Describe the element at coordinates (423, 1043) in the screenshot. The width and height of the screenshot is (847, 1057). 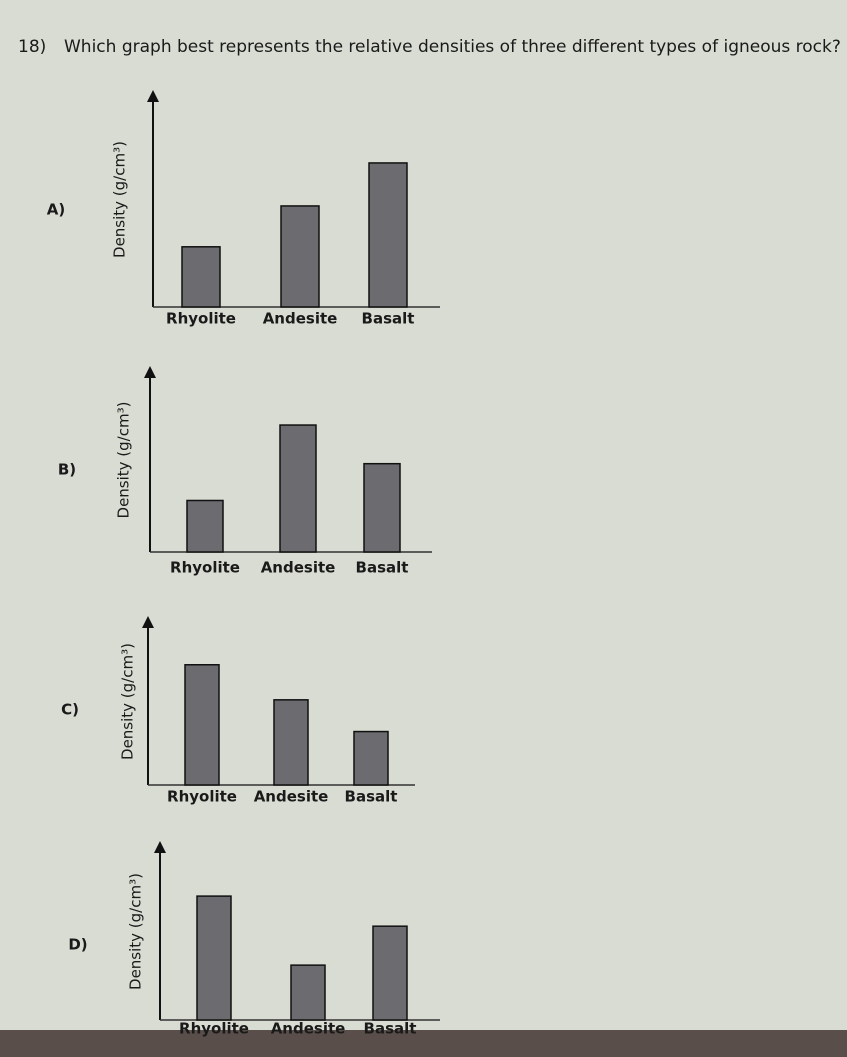
I see `screen-edge` at that location.